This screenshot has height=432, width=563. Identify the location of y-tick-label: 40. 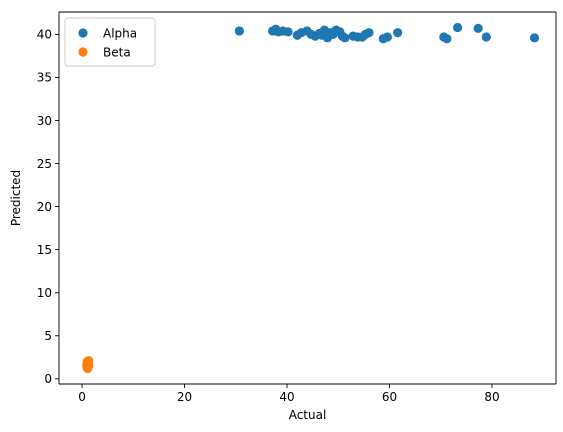
(44, 35).